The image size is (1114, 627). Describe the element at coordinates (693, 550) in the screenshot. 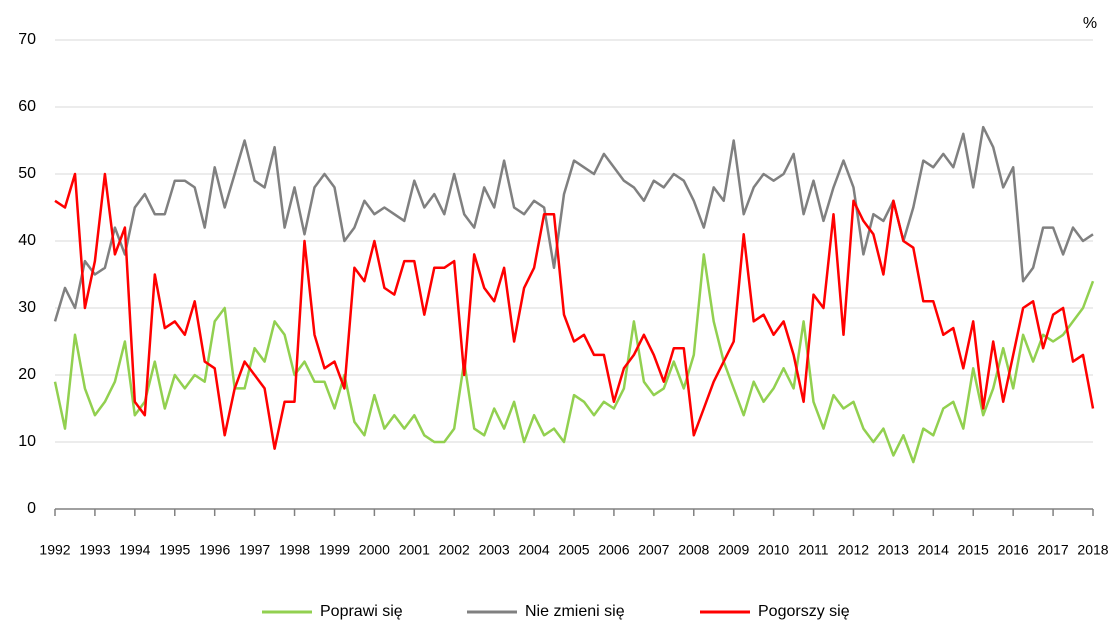

I see `x-tick-label: 2008` at that location.